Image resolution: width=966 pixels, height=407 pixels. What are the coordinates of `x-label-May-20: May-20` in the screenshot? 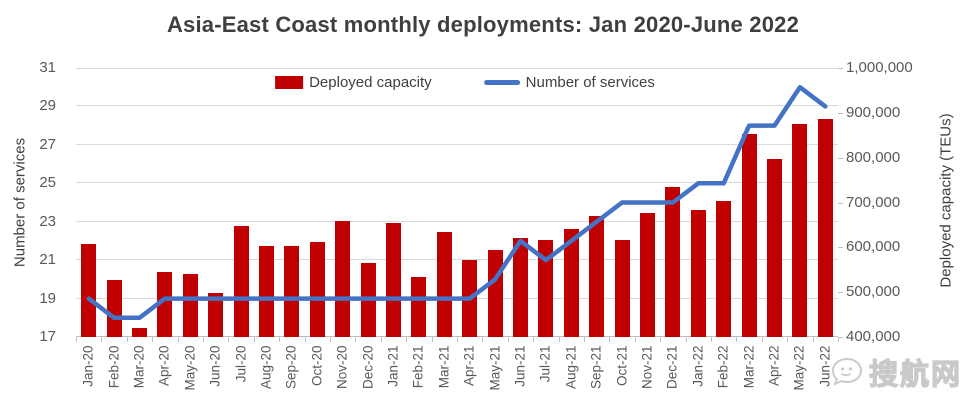 It's located at (190, 368).